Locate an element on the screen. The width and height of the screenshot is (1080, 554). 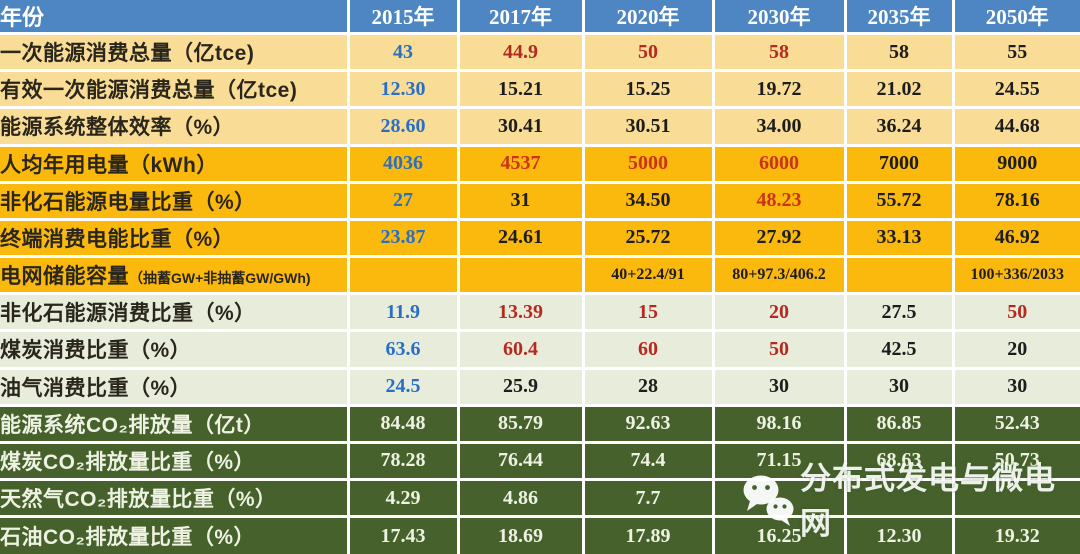
value-cell: 34.50 is located at coordinates (648, 200).